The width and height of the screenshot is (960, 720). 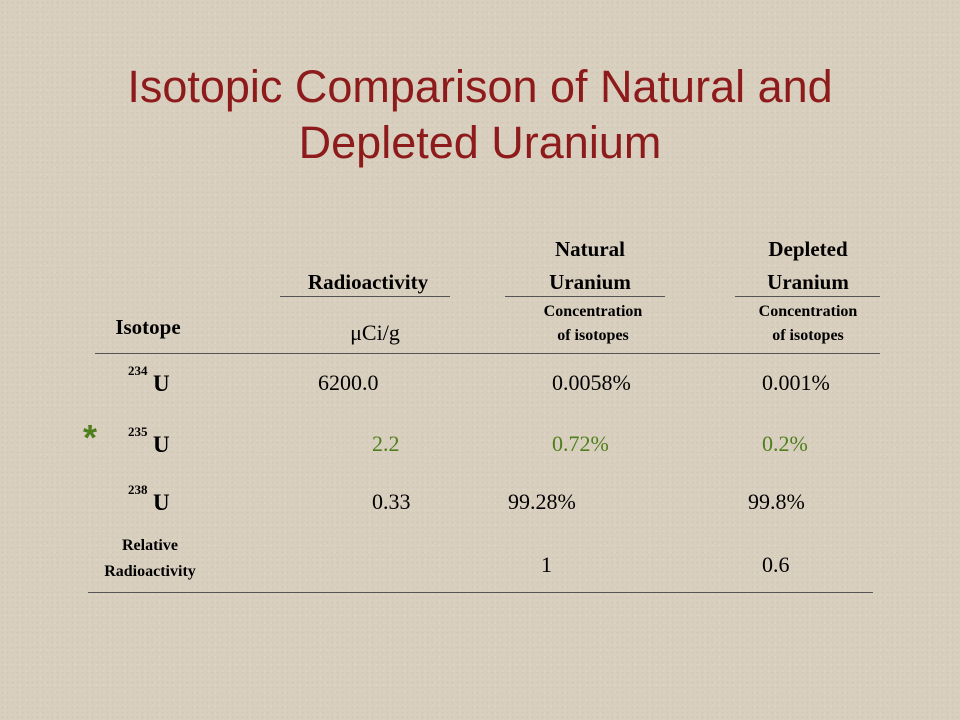 I want to click on cell: 0.6, so click(x=776, y=564).